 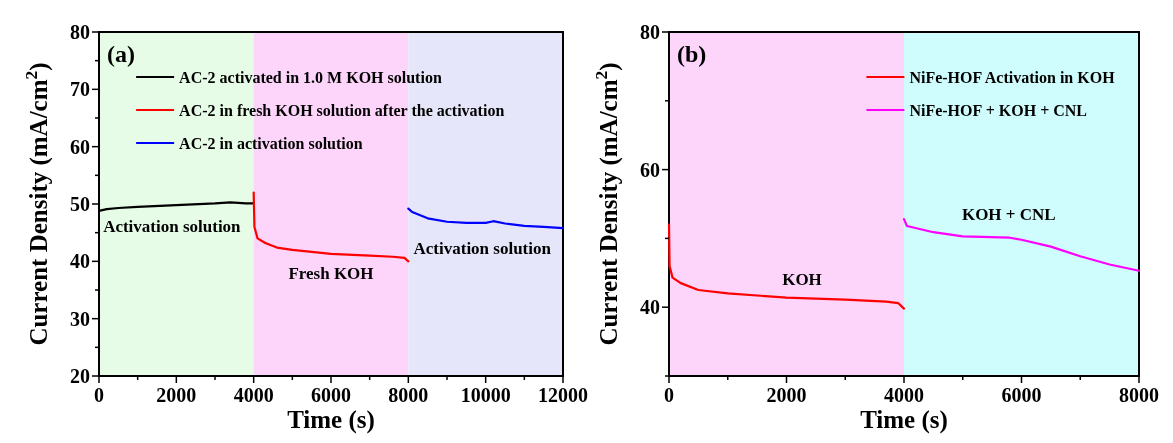 I want to click on x-tick-label: 12000, so click(x=563, y=395).